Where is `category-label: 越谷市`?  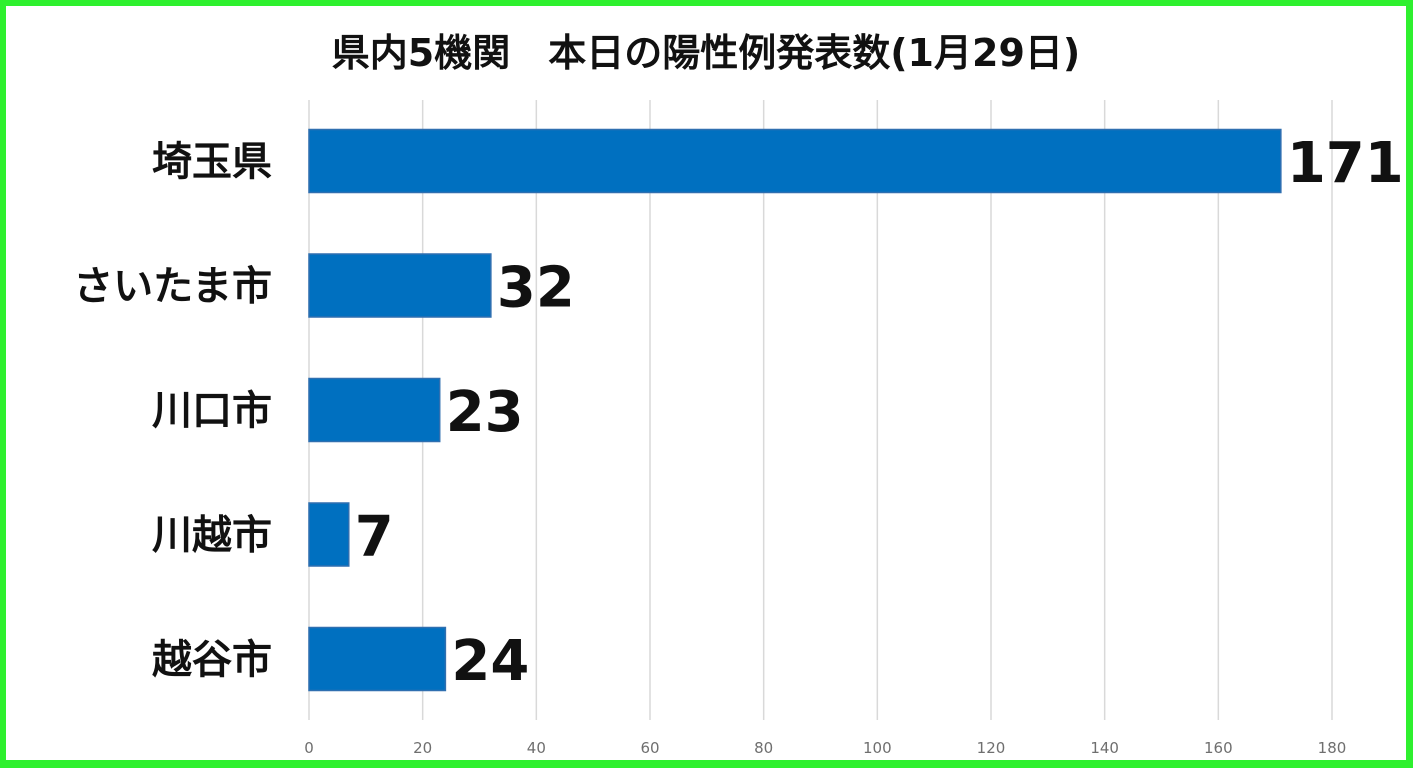 category-label: 越谷市 is located at coordinates (212, 660).